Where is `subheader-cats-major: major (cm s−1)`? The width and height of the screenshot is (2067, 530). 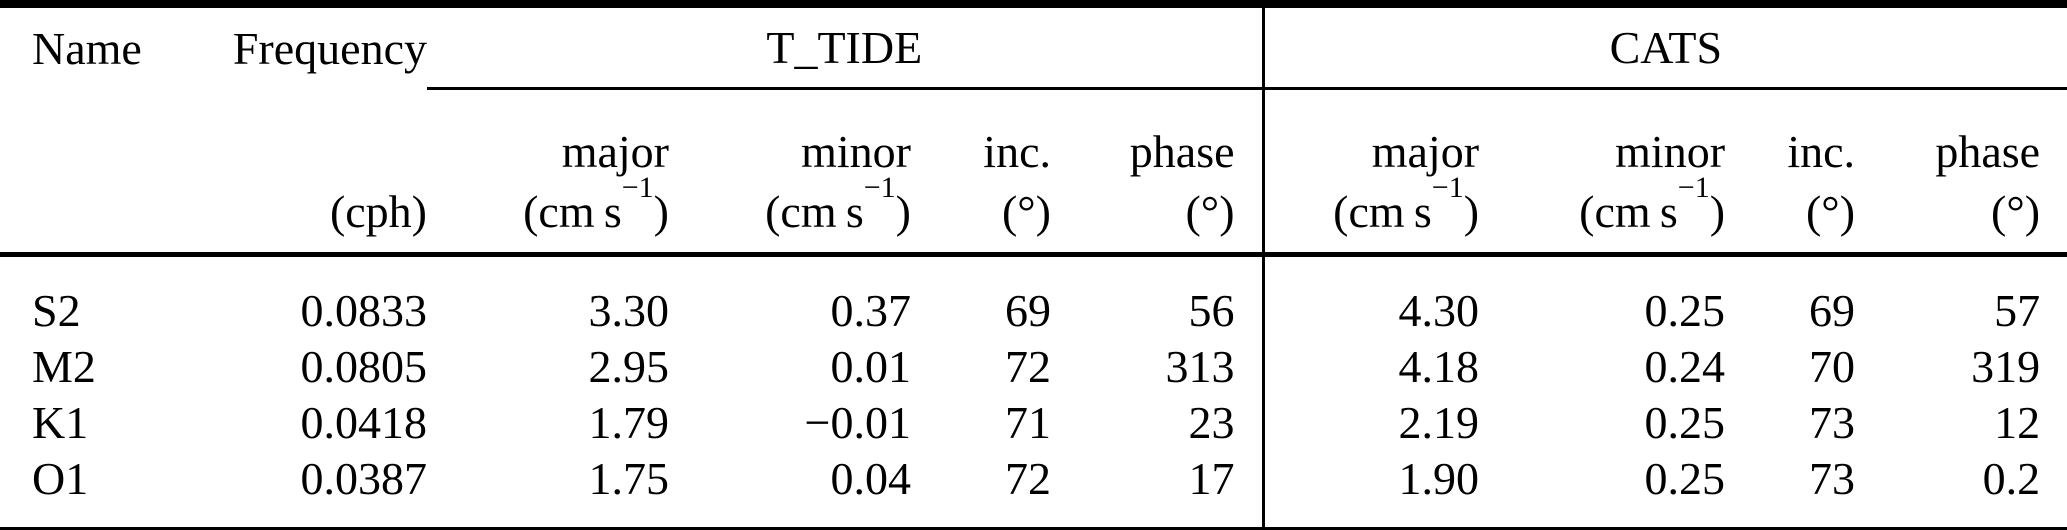 subheader-cats-major: major (cm s−1) is located at coordinates (1370, 172).